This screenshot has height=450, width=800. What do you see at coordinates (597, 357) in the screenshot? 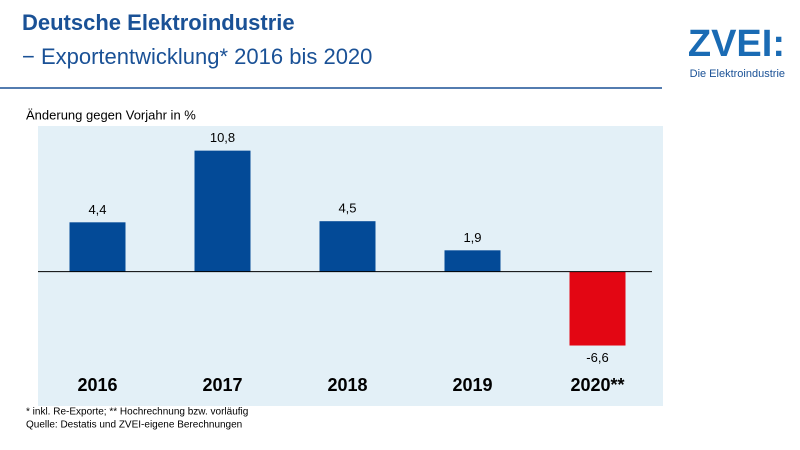
I see `value-label: -6,6` at bounding box center [597, 357].